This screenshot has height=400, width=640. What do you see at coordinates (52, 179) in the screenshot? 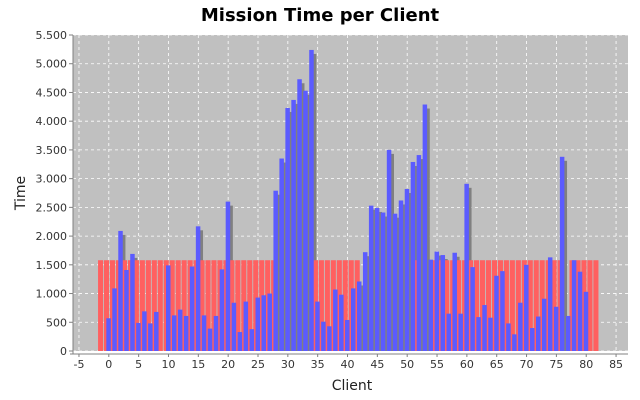
I see `y-tick-label: 3.000` at bounding box center [52, 179].